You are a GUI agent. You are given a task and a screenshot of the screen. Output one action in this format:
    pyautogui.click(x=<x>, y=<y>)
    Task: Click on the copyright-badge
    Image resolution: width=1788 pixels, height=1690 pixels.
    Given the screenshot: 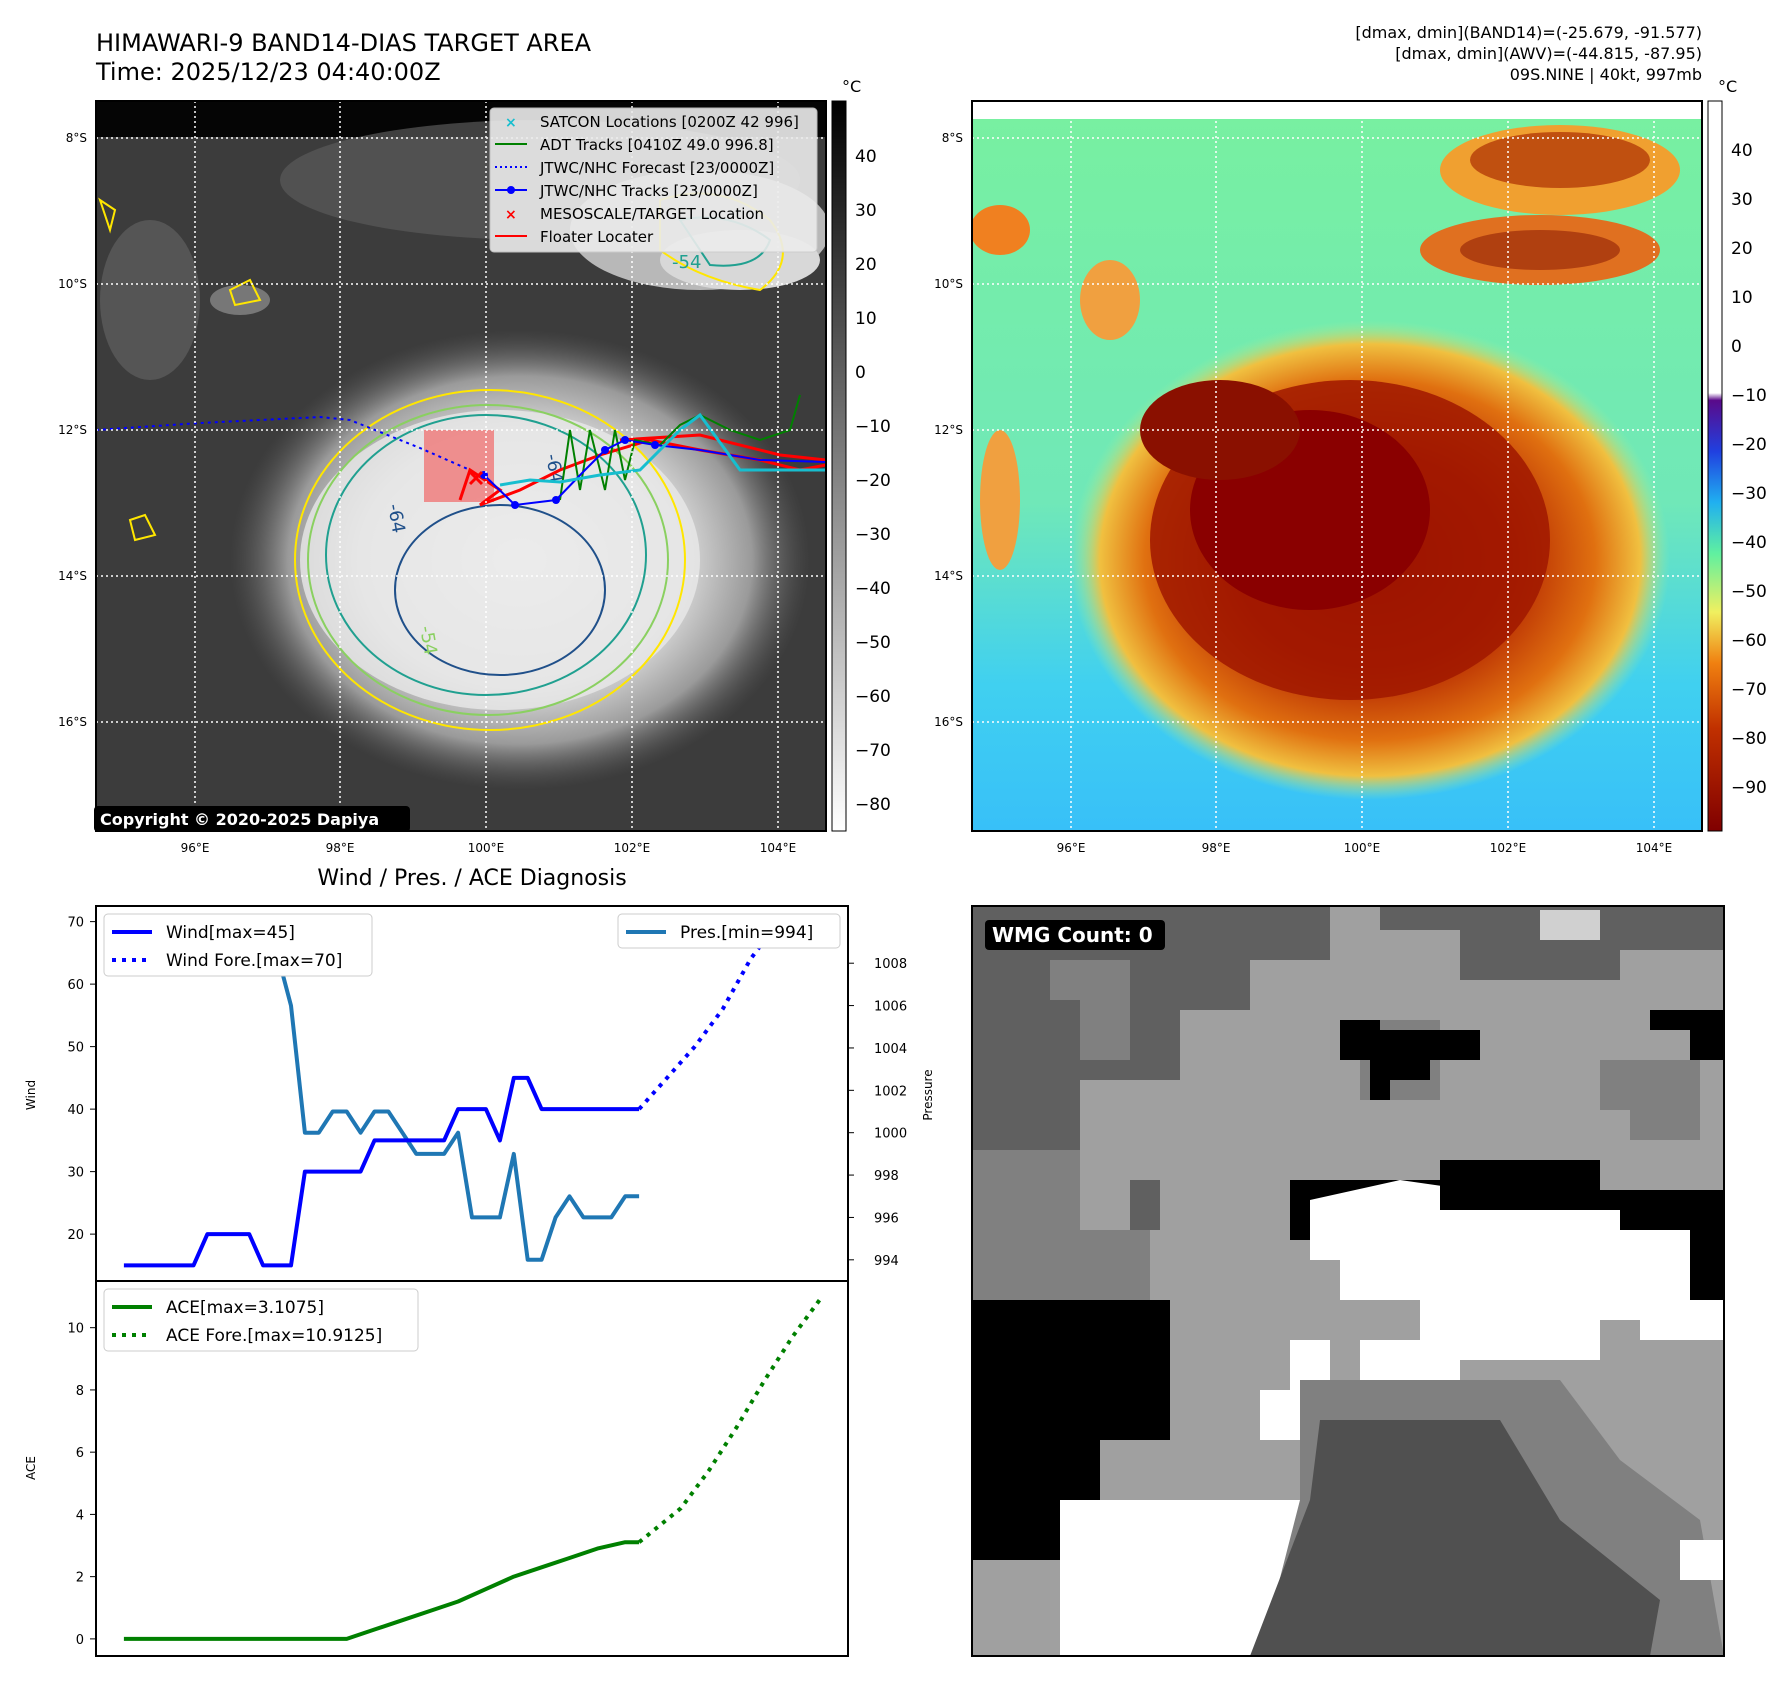 What is the action you would take?
    pyautogui.click(x=252, y=819)
    